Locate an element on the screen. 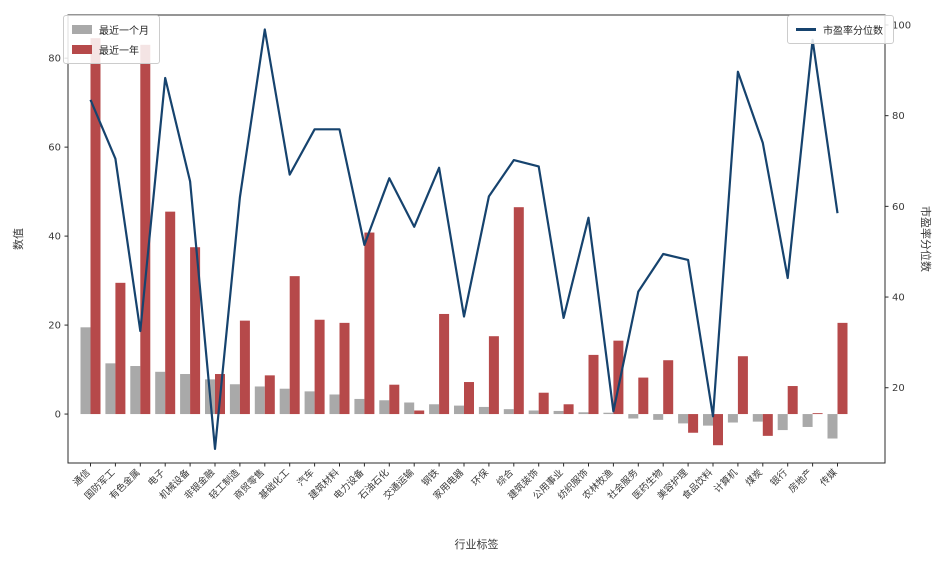 The width and height of the screenshot is (936, 562). x-tick-label-煤炭: 煤炭 is located at coordinates (754, 477).